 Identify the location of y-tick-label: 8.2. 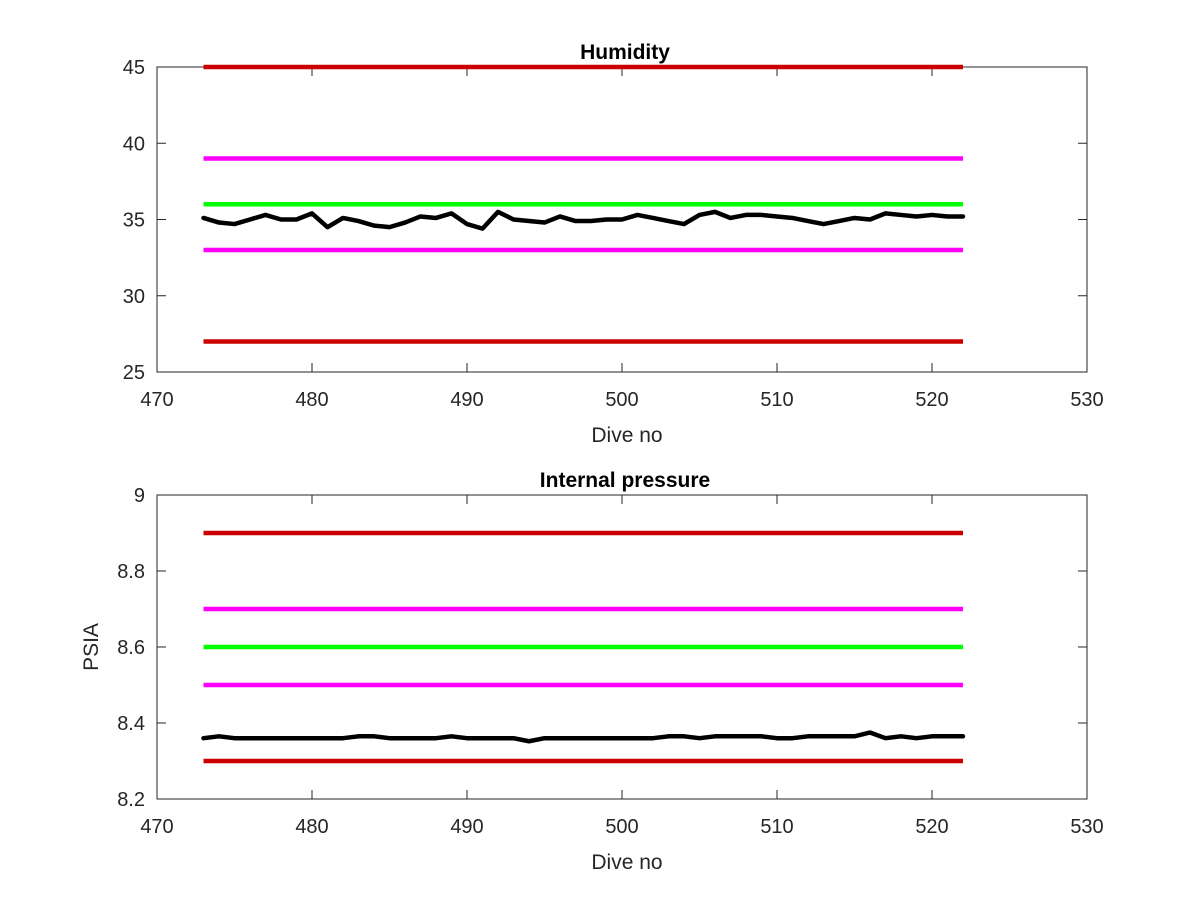
(131, 800).